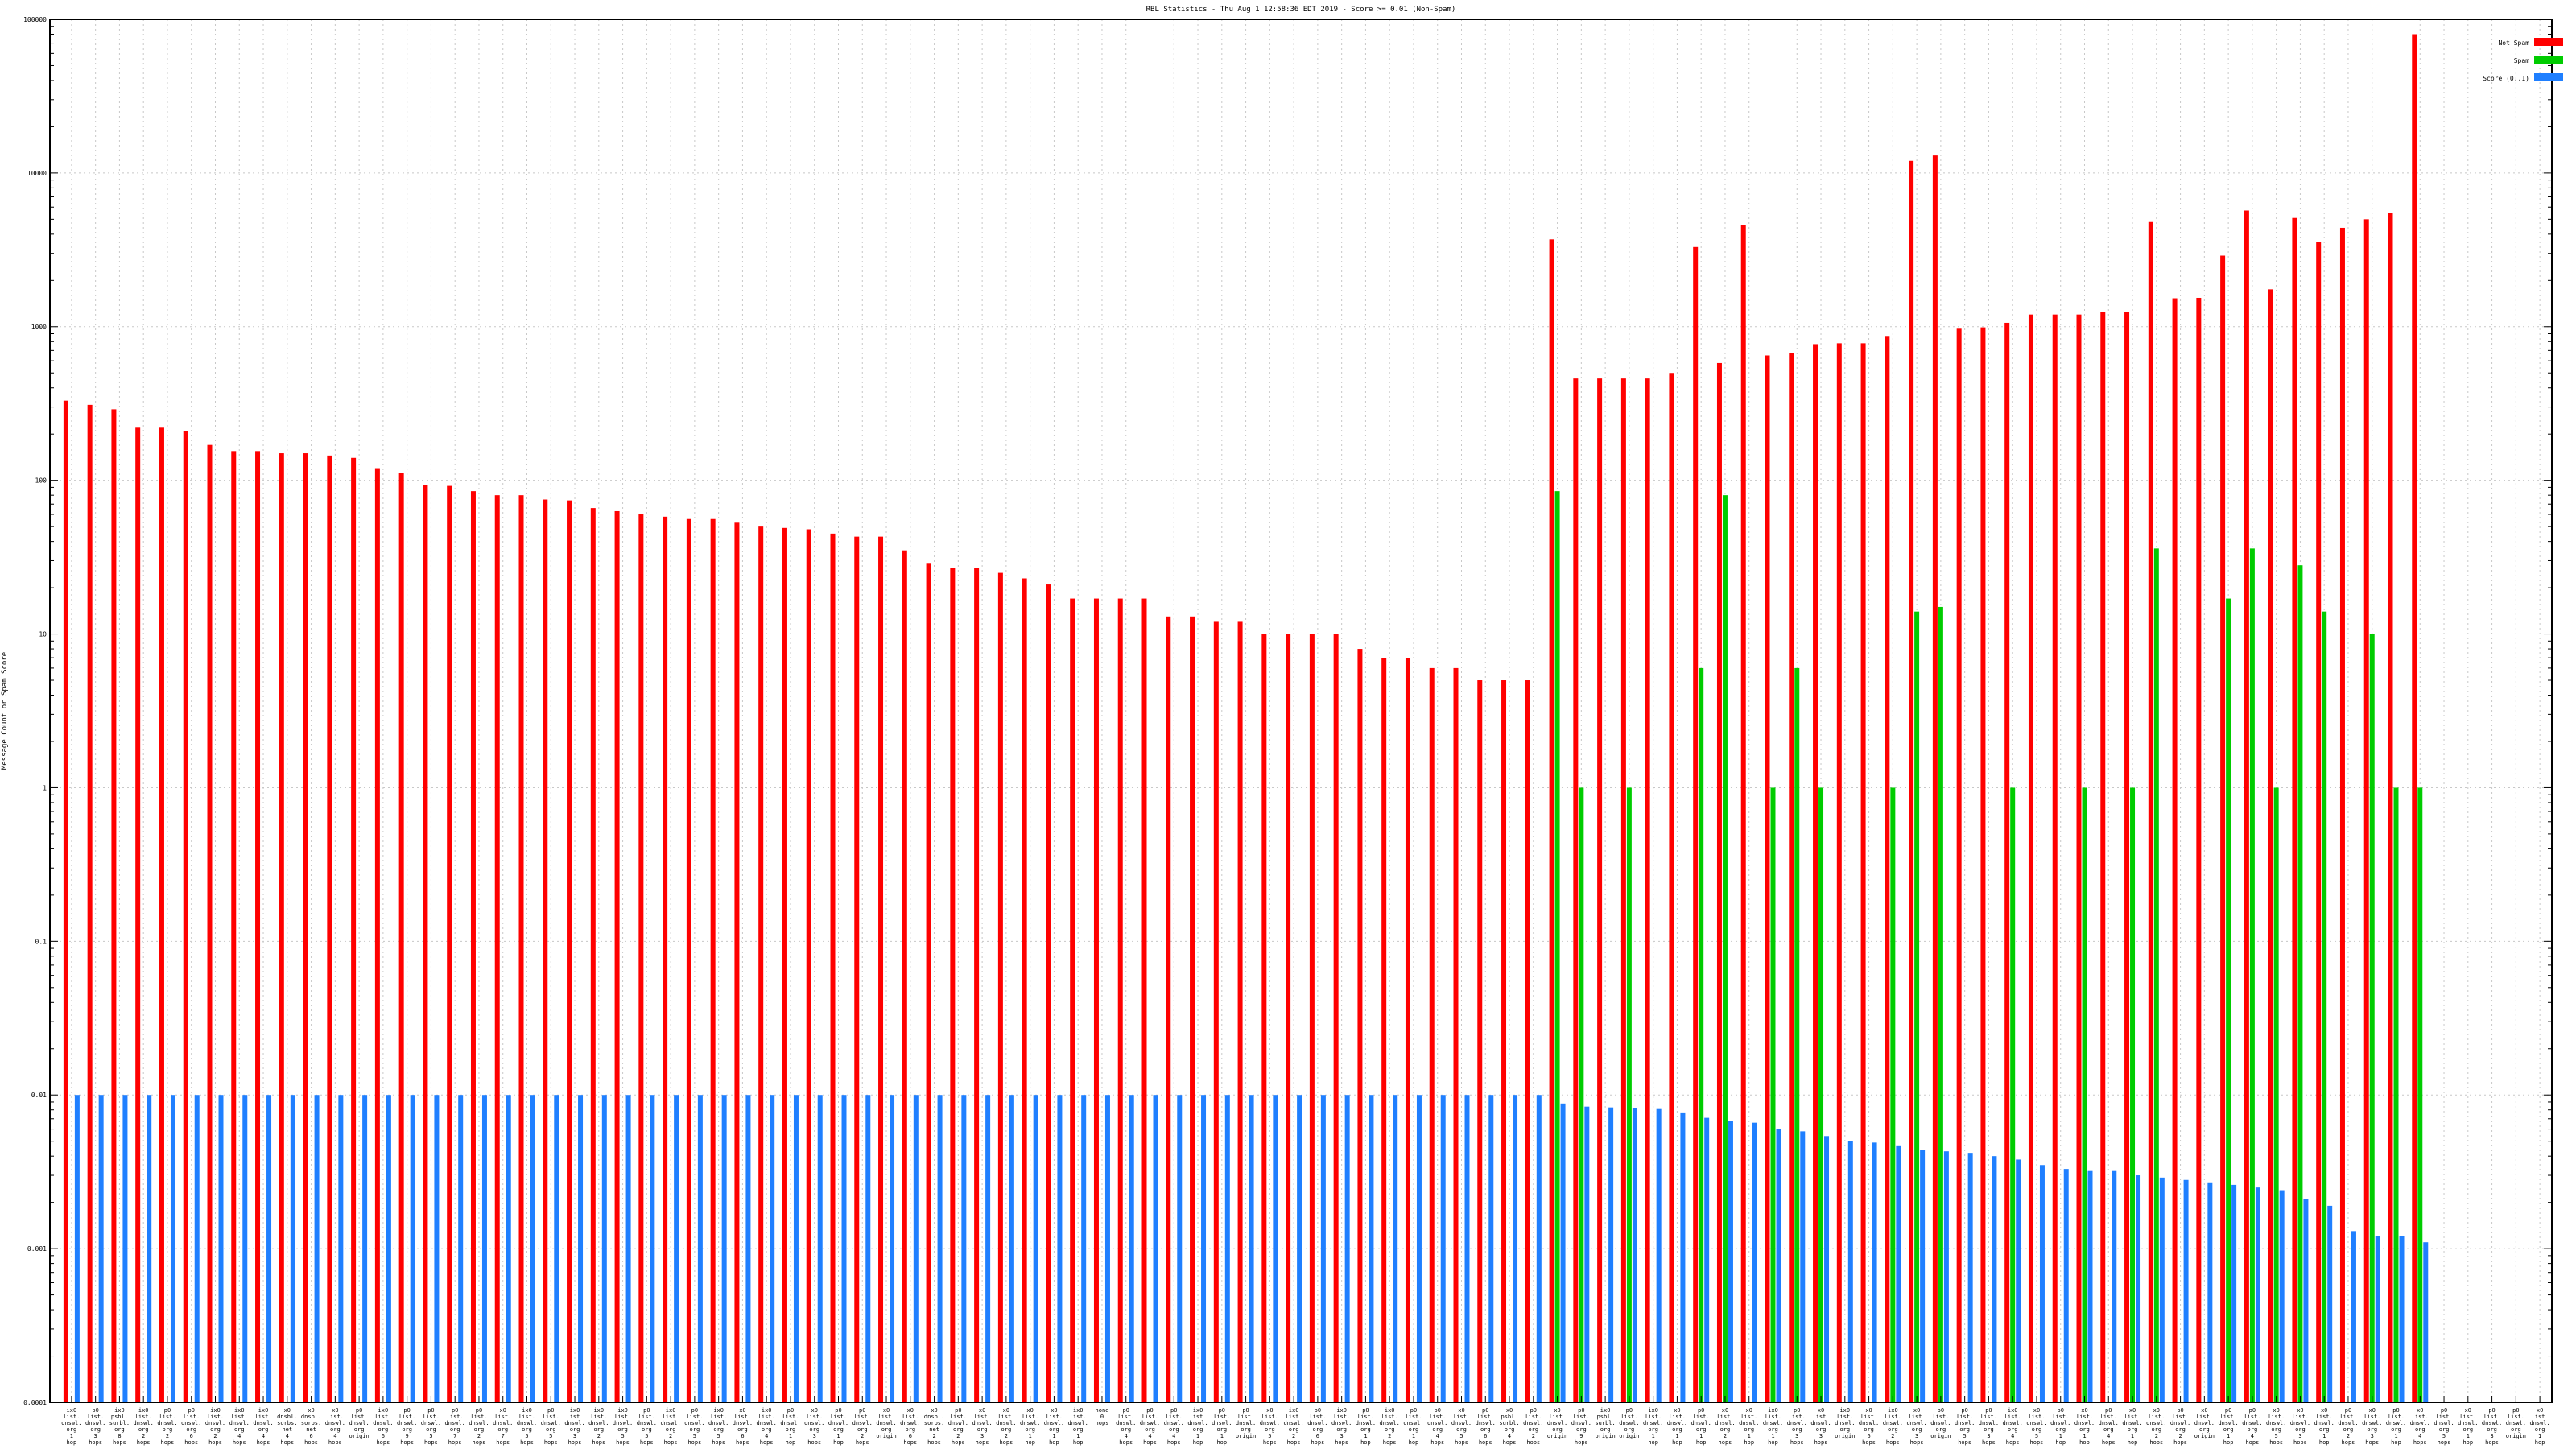  Describe the element at coordinates (5, 711) in the screenshot. I see `y-axis-label: Message Count or Spam Score` at that location.